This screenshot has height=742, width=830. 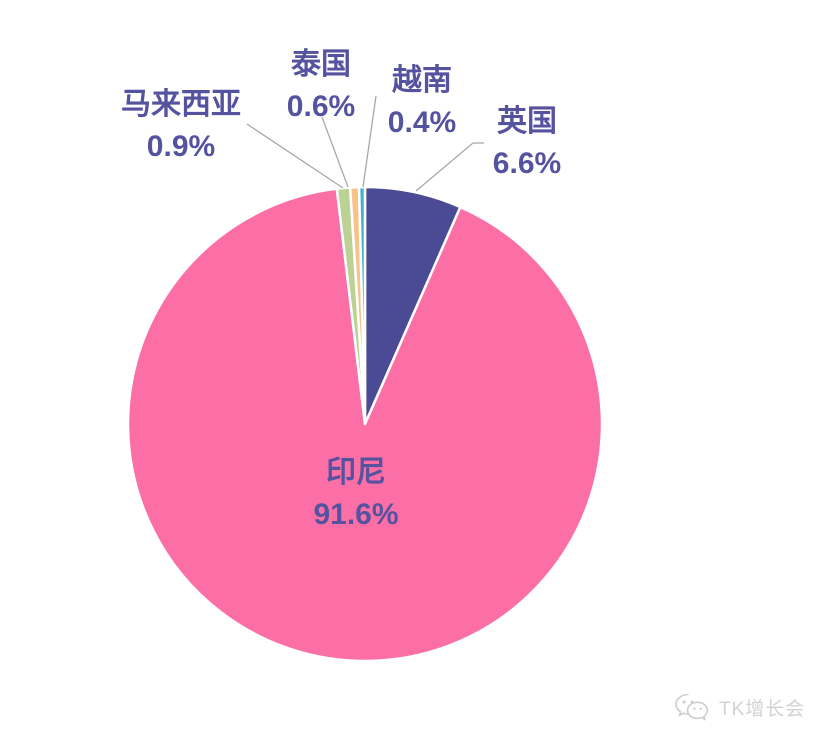 What do you see at coordinates (356, 514) in the screenshot?
I see `slice-percent: 91.6%` at bounding box center [356, 514].